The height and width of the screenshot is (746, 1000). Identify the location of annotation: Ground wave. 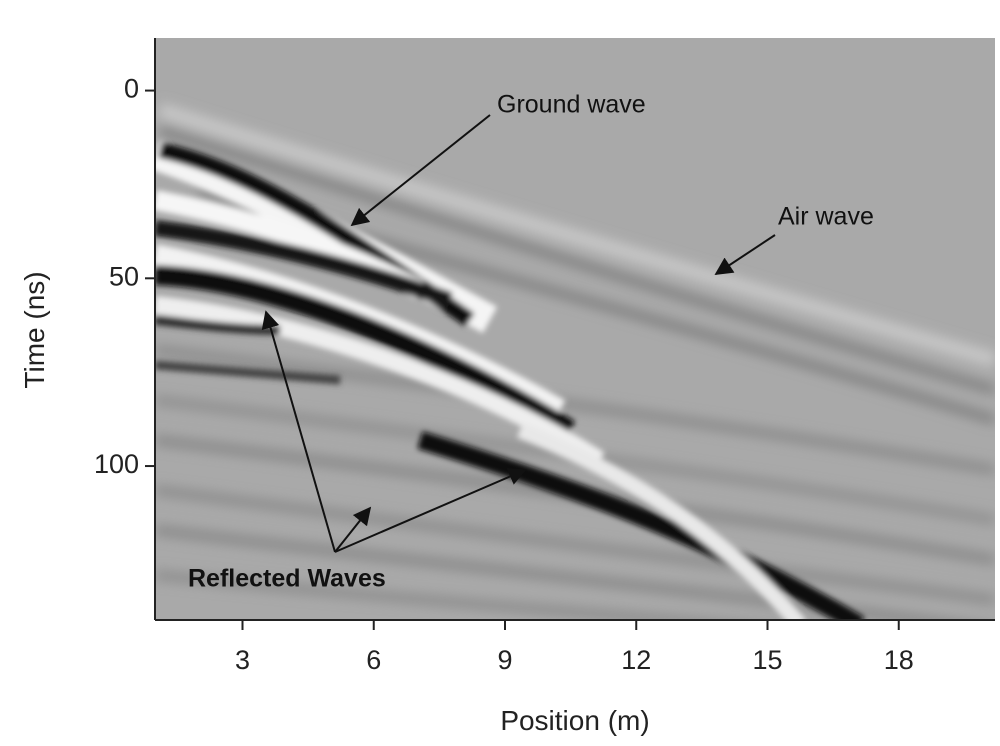
(571, 105).